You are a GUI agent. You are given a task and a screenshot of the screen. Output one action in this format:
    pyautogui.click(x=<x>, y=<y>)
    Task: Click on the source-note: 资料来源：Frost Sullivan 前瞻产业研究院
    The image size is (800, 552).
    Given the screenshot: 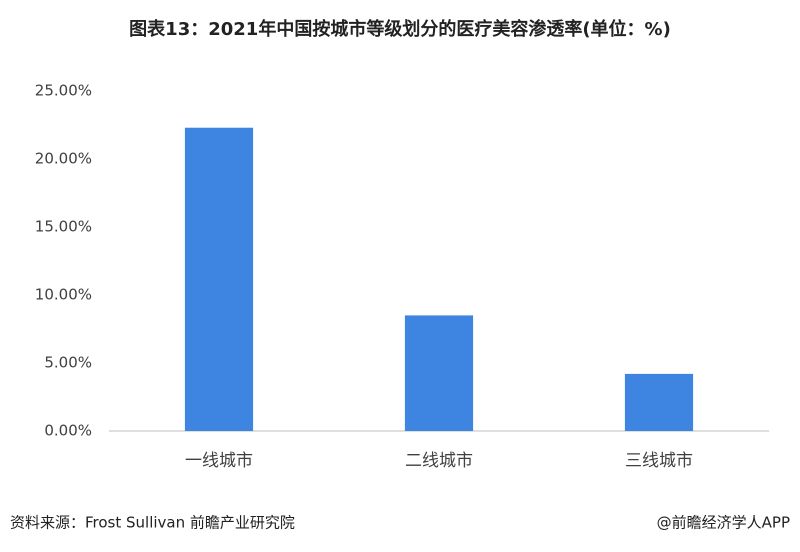 What is the action you would take?
    pyautogui.click(x=152, y=523)
    